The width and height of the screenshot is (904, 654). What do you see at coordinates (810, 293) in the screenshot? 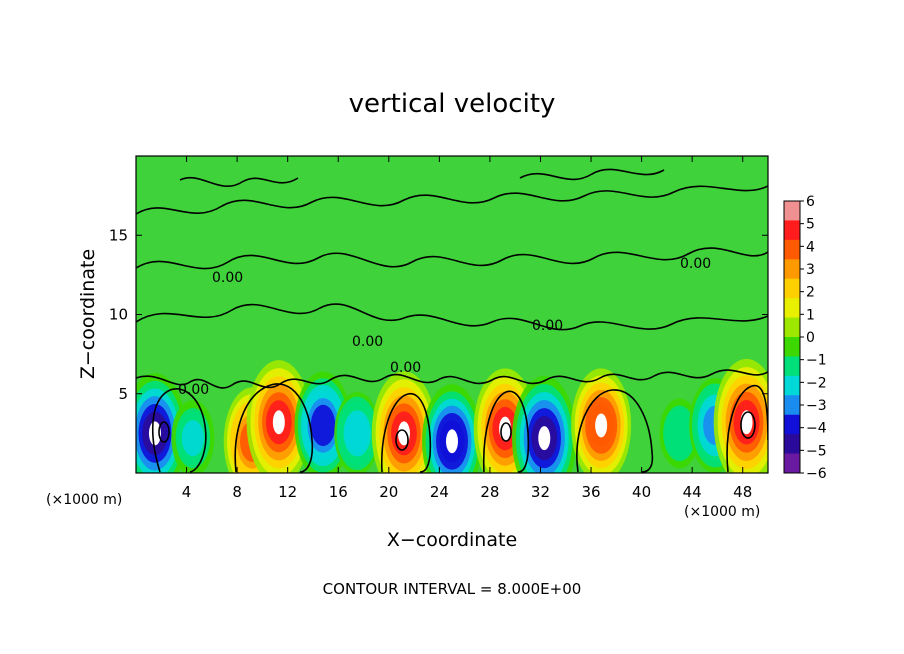
I see `colorbar-tick-label: 2` at bounding box center [810, 293].